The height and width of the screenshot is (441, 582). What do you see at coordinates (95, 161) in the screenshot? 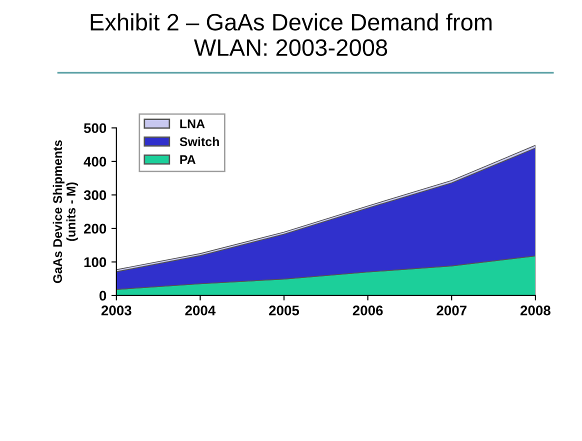
I see `y-tick-label: 400` at bounding box center [95, 161].